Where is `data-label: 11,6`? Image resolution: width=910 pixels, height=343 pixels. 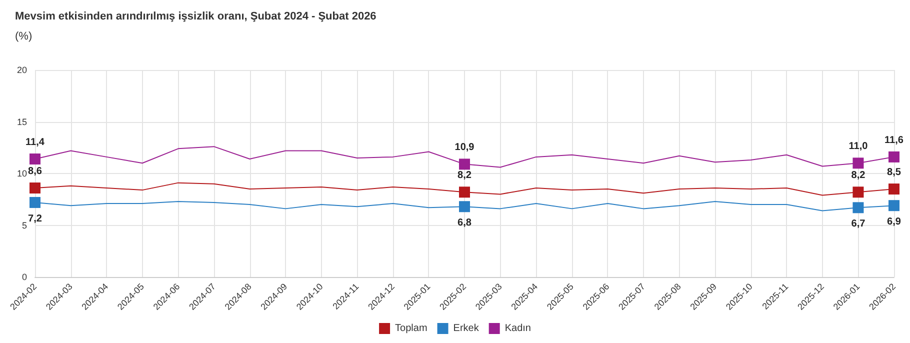 data-label: 11,6 is located at coordinates (894, 140).